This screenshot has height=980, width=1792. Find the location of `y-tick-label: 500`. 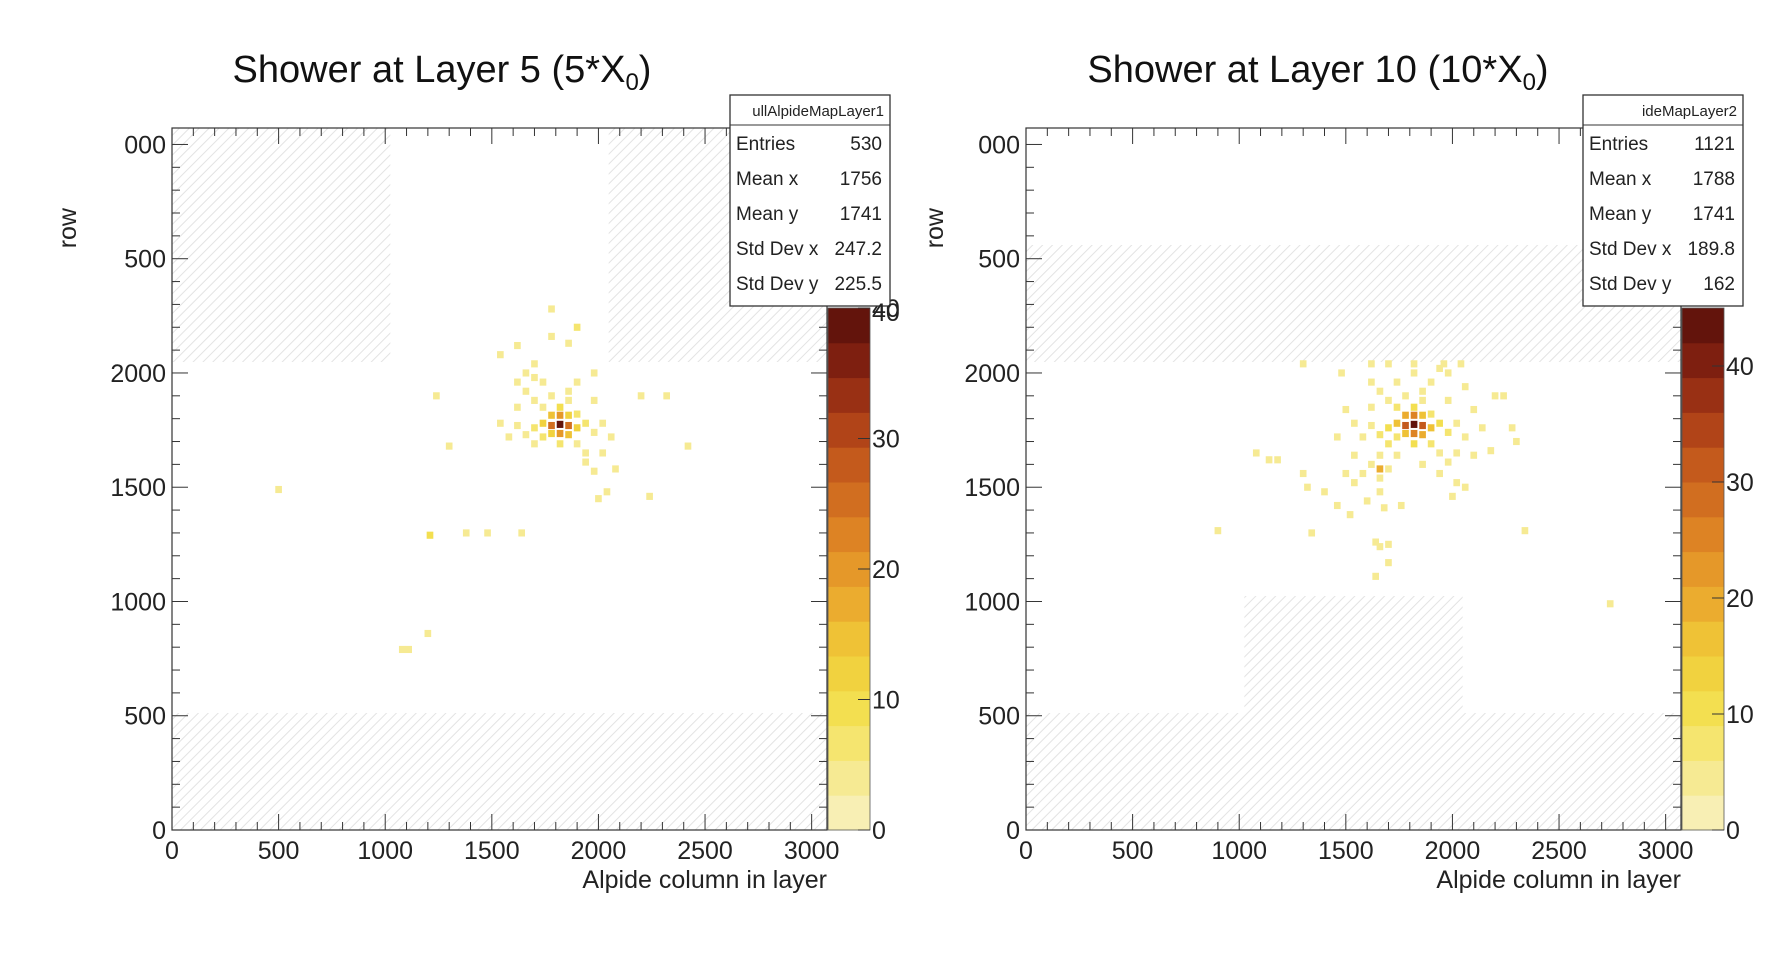

y-tick-label: 500 is located at coordinates (145, 717).